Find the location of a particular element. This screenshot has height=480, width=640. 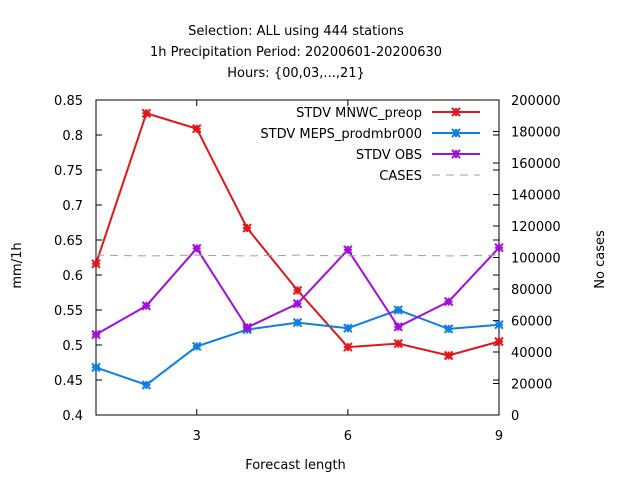

cases-line is located at coordinates (297, 255).